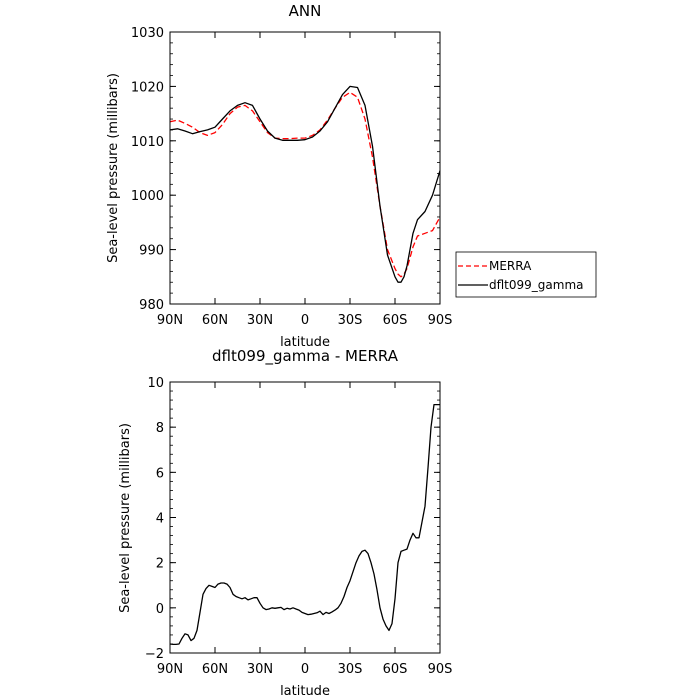 The width and height of the screenshot is (700, 700). Describe the element at coordinates (147, 196) in the screenshot. I see `top-y-tick-label: 1000` at that location.